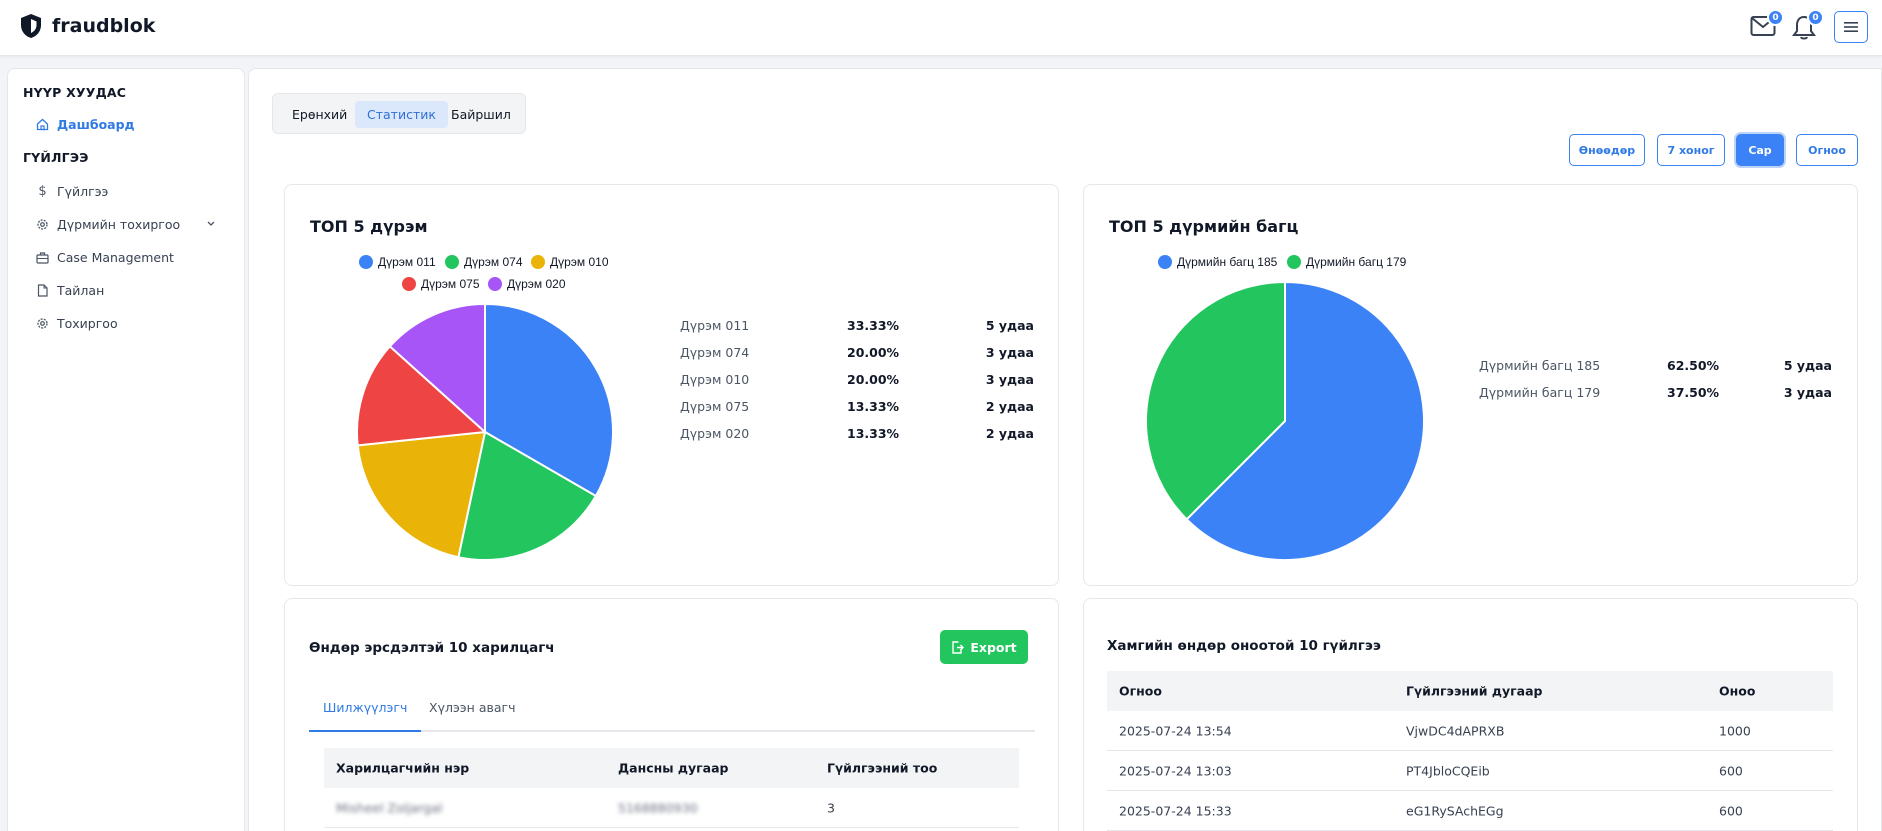 Image resolution: width=1882 pixels, height=831 pixels. Describe the element at coordinates (873, 352) in the screenshot. I see `stat-percent: 20.00%` at that location.